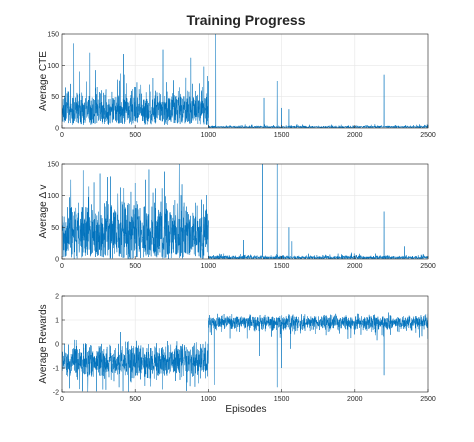 This screenshot has height=442, width=474. I want to click on y-tick-label: -1, so click(56, 369).